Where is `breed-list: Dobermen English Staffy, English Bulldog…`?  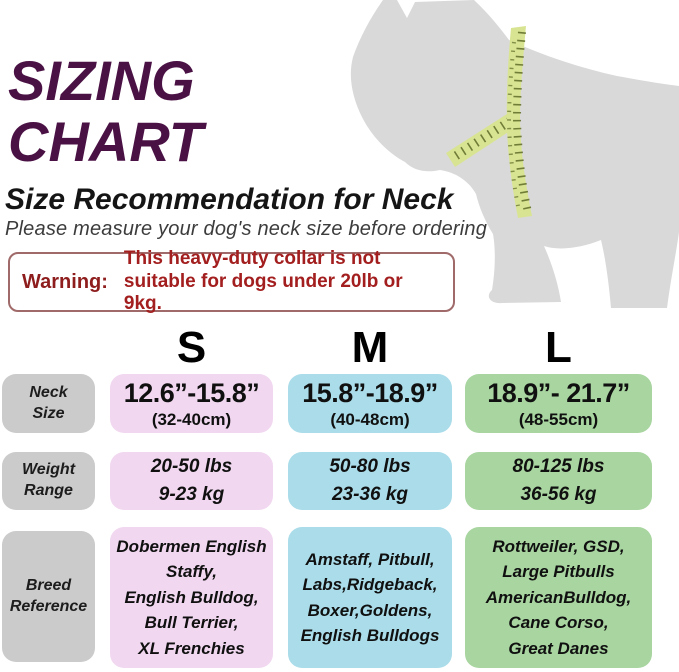 breed-list: Dobermen English Staffy, English Bulldog… is located at coordinates (191, 597).